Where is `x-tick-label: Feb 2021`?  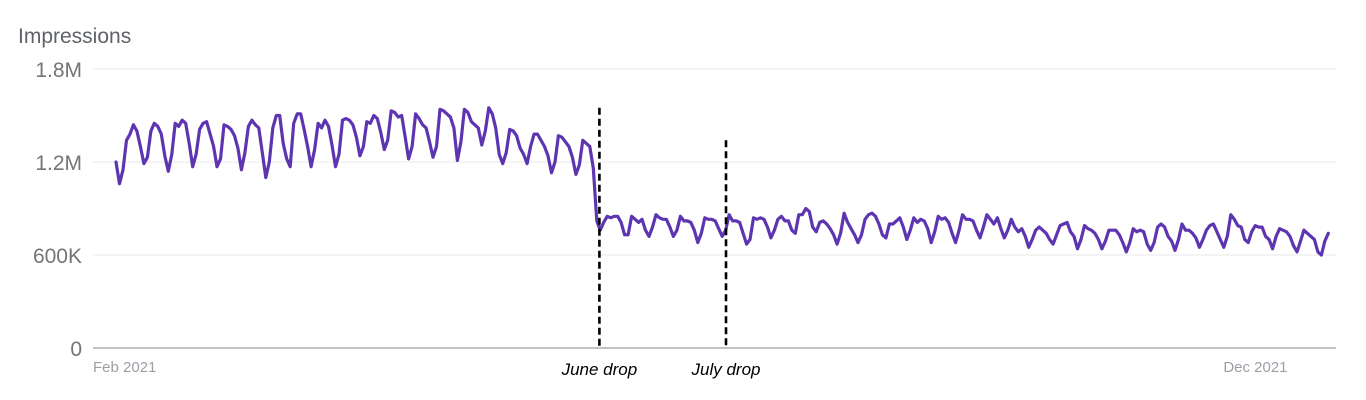
x-tick-label: Feb 2021 is located at coordinates (124, 367).